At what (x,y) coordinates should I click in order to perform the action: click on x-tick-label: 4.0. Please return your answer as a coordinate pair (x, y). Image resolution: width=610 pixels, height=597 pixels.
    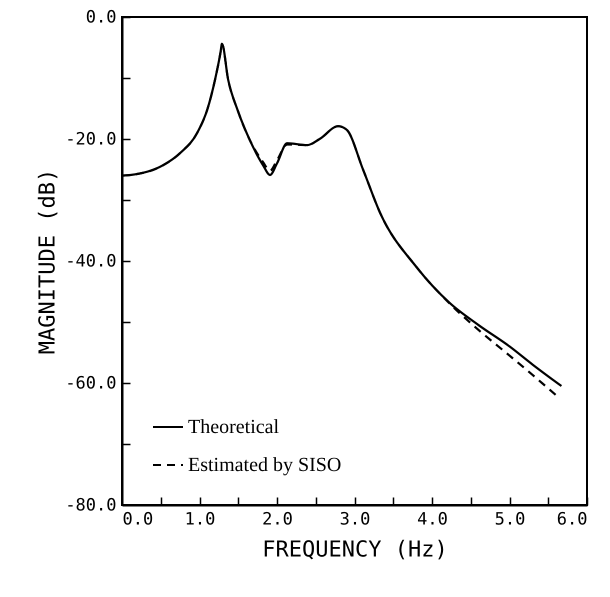
    Looking at the image, I should click on (432, 520).